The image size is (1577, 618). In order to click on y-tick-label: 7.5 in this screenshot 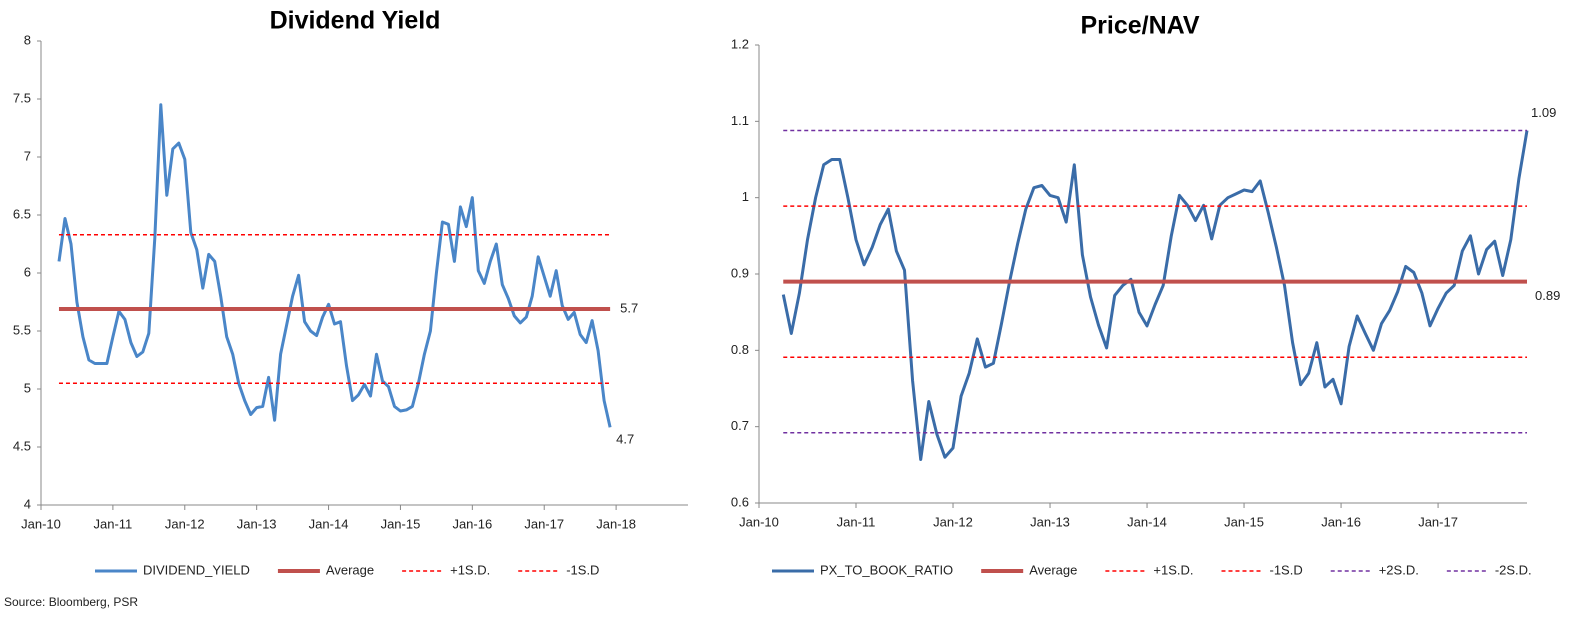, I will do `click(22, 97)`.